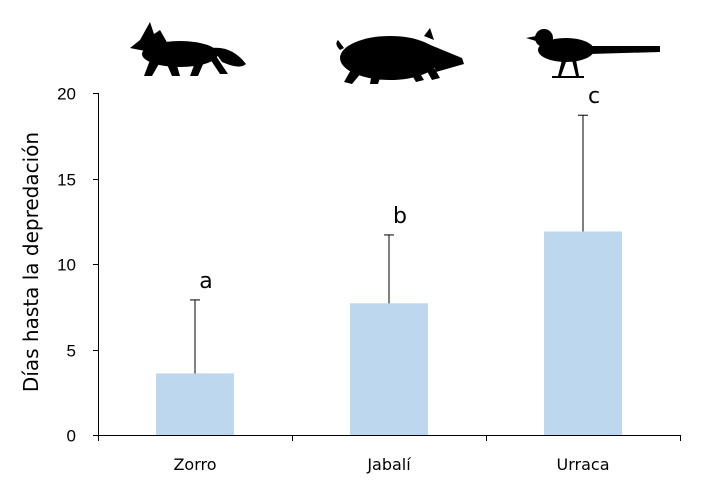 This screenshot has width=708, height=489. I want to click on x-ticks, so click(389, 438).